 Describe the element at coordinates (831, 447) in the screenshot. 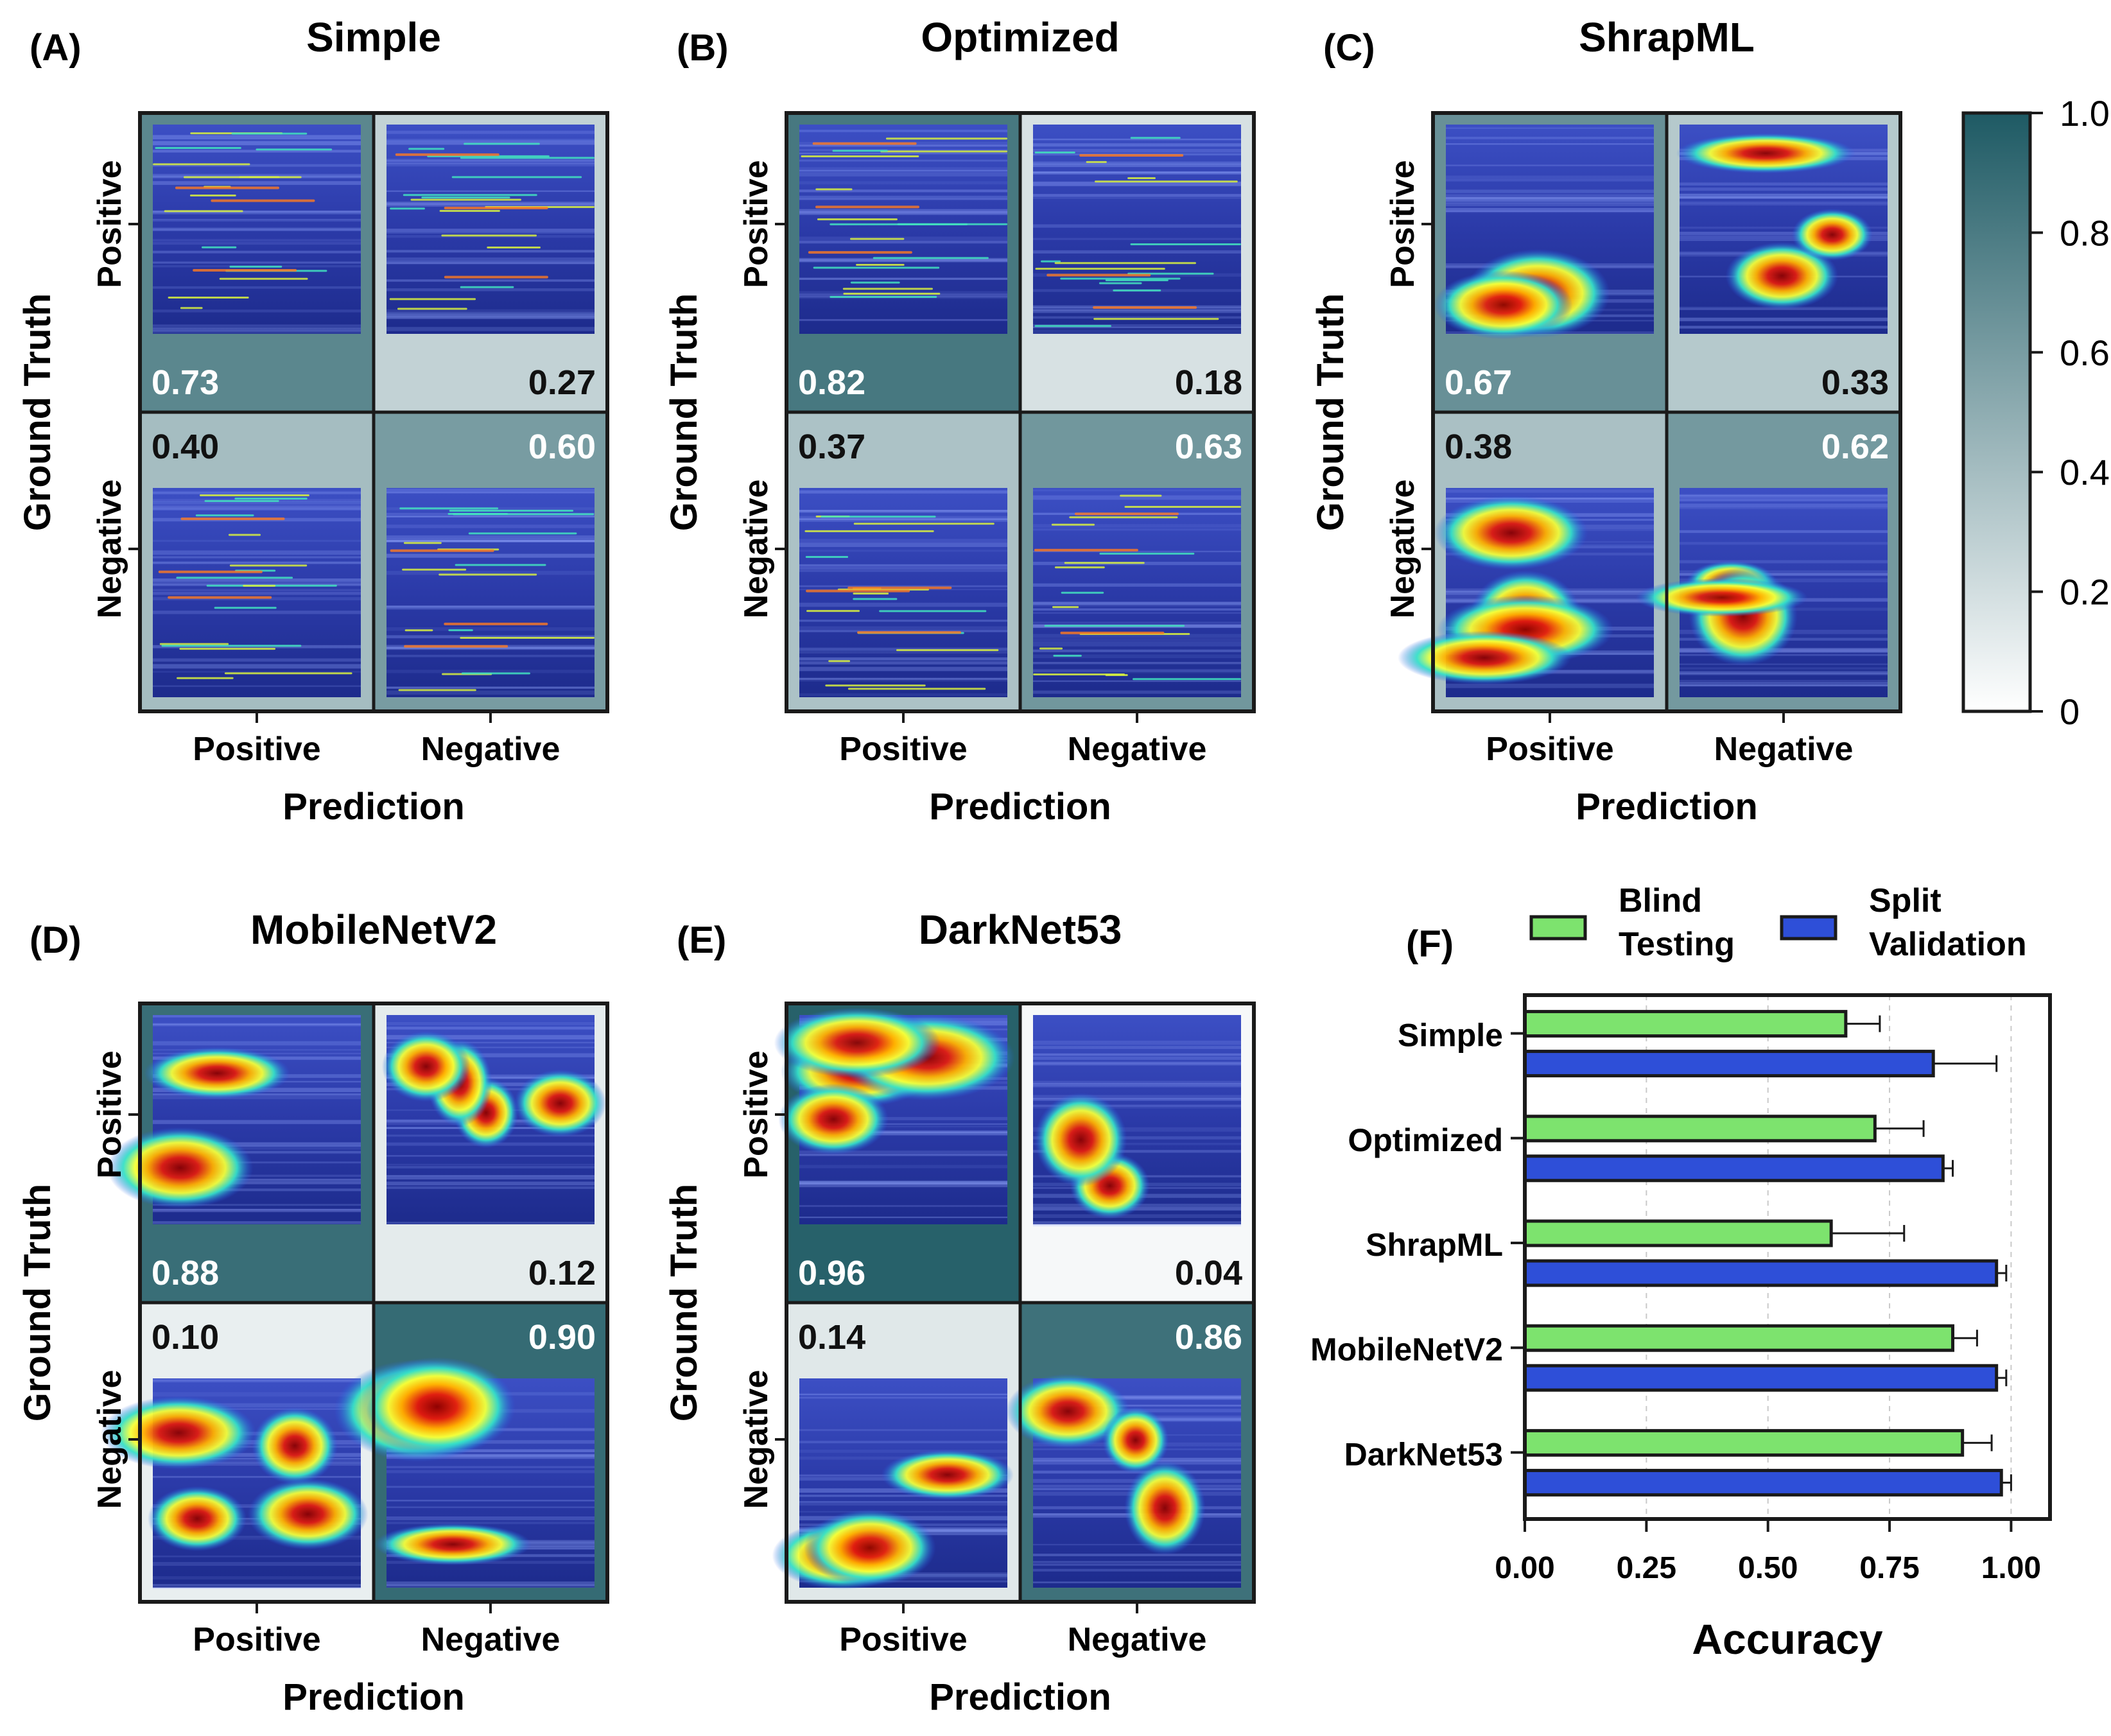

I see `cell-value-label: 0.37` at that location.